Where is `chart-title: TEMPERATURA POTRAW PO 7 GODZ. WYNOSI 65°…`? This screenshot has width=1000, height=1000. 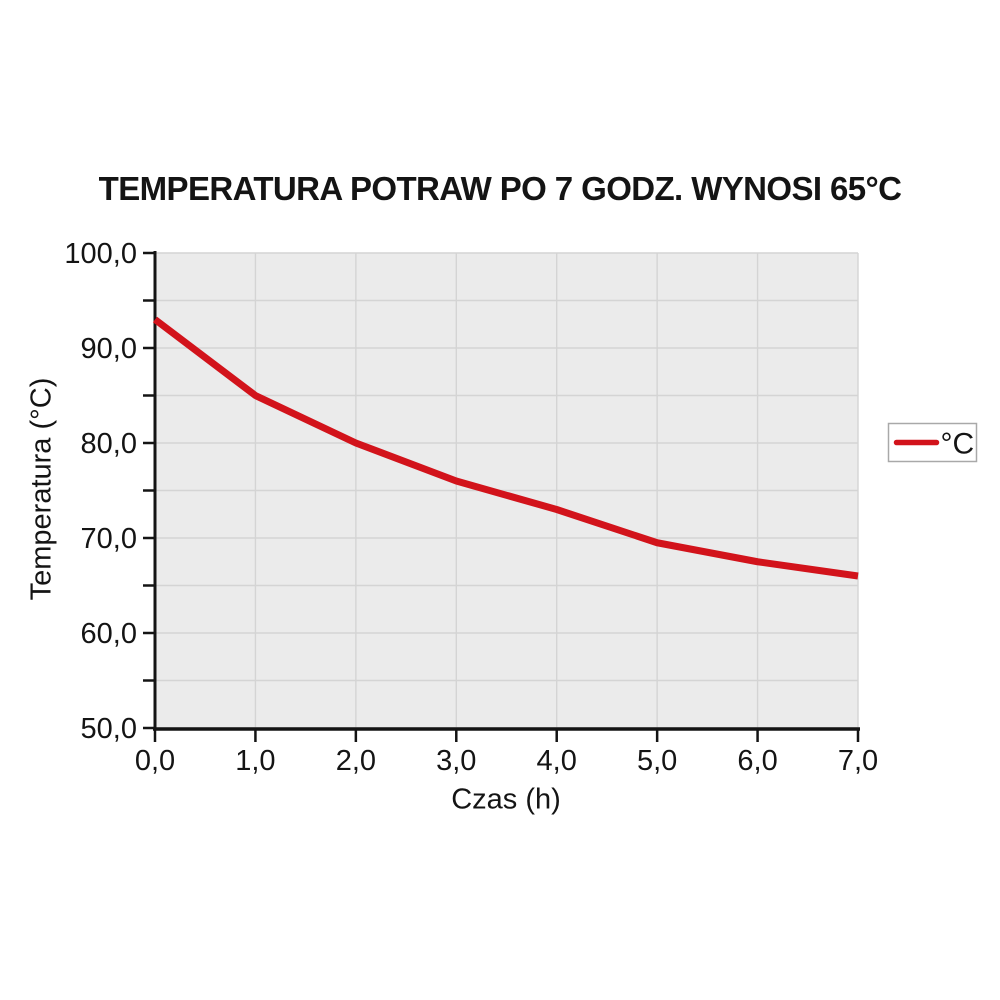 chart-title: TEMPERATURA POTRAW PO 7 GODZ. WYNOSI 65°… is located at coordinates (500, 188).